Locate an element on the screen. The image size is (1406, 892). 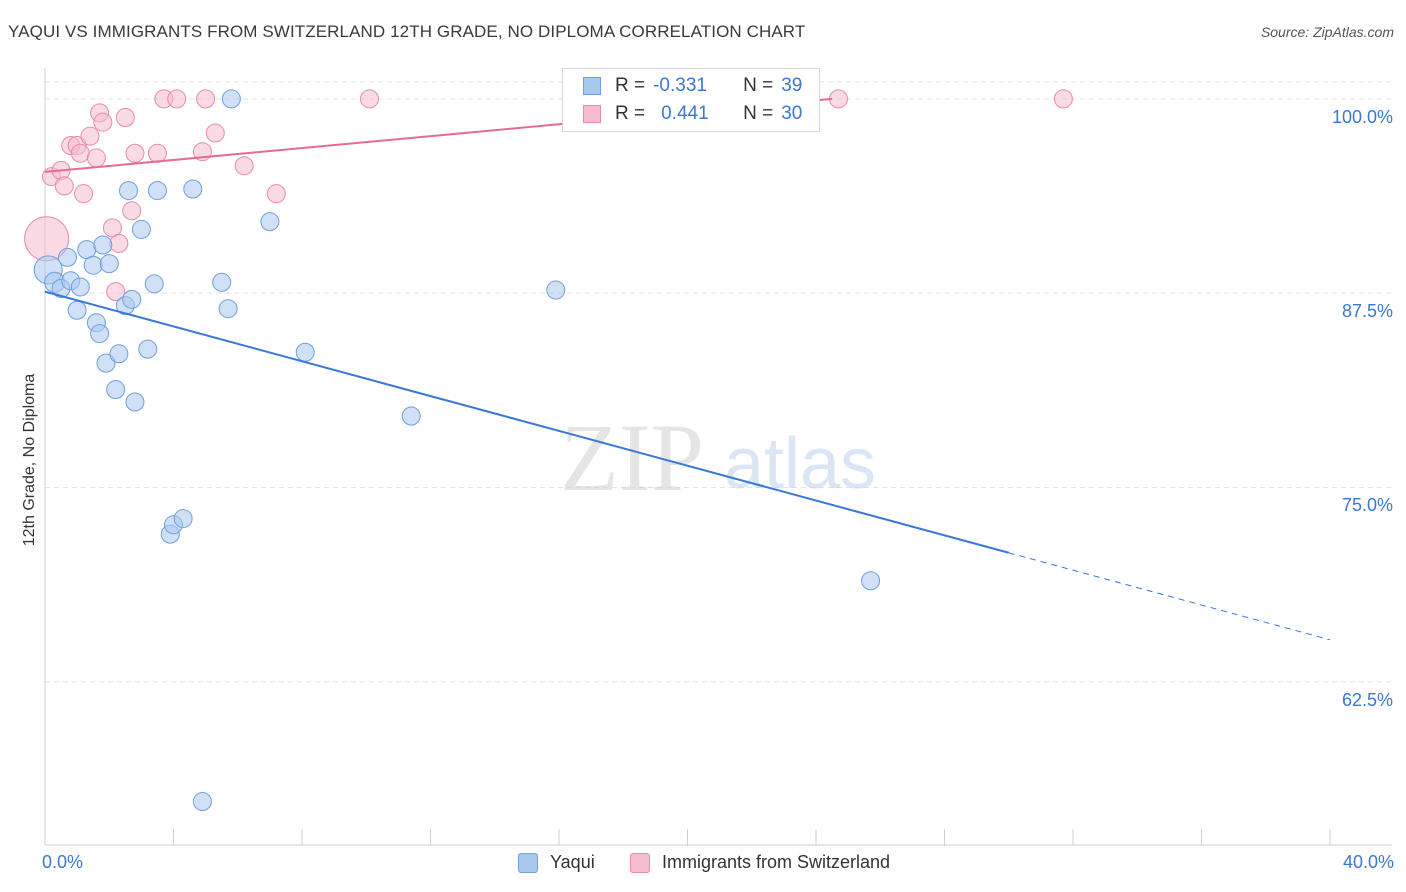
series-legend: Yaqui Immigrants from Switzerland is located at coordinates (703, 864).